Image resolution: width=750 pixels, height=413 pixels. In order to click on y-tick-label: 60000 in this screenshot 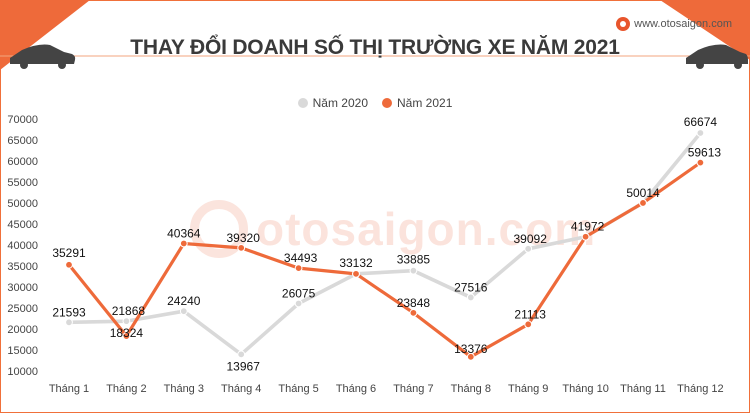, I will do `click(22, 162)`.